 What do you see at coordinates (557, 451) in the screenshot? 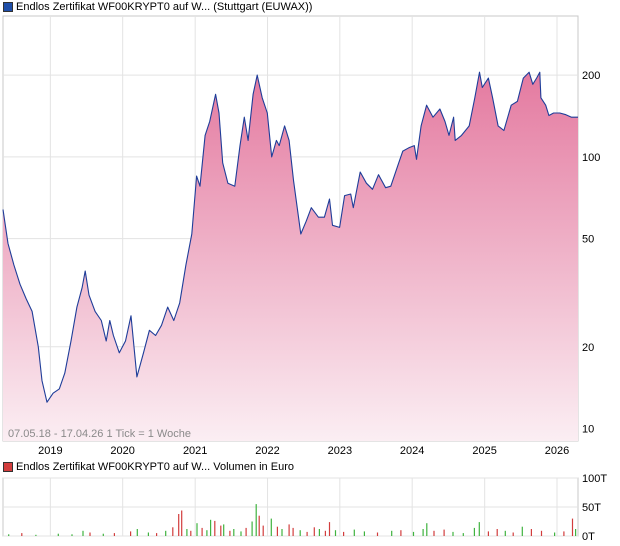
I see `x-tick-label: 2026` at bounding box center [557, 451].